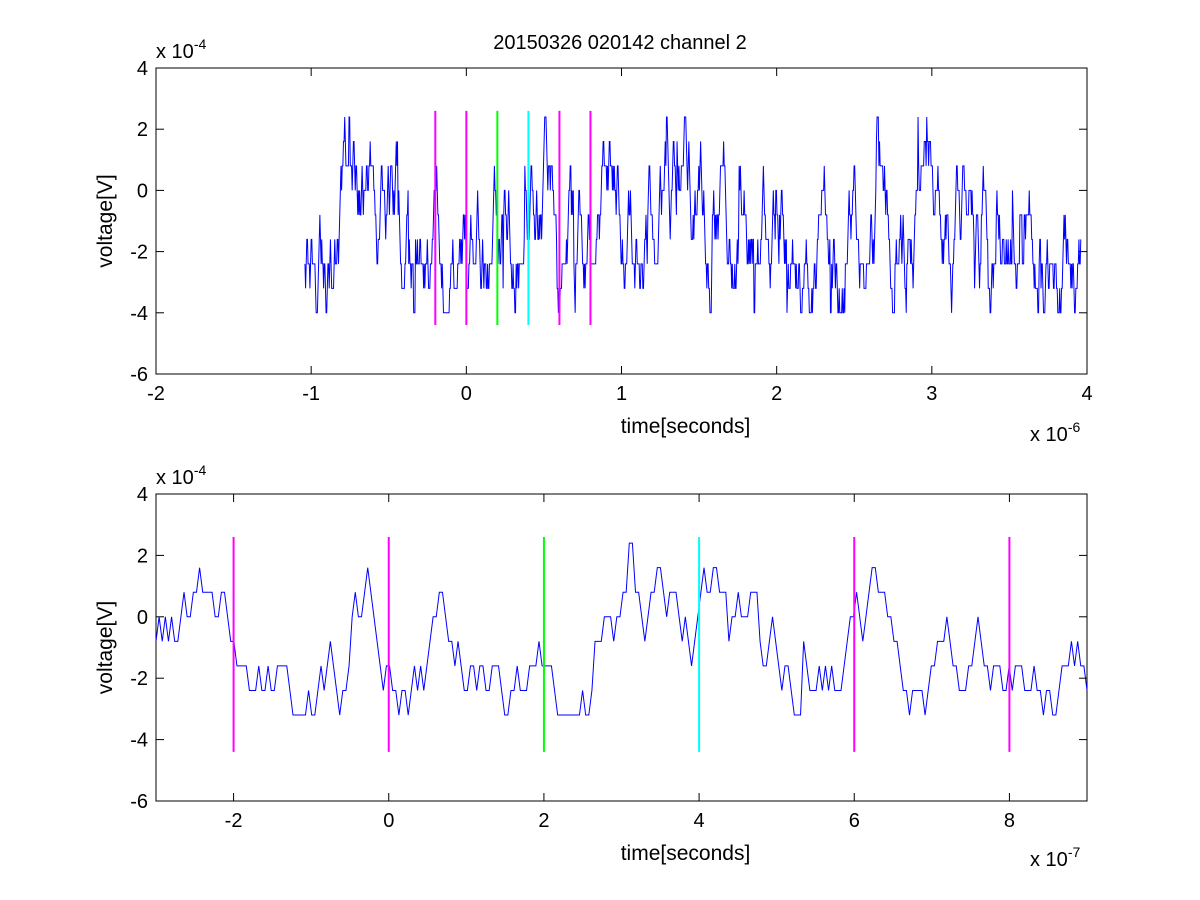 The height and width of the screenshot is (900, 1200). What do you see at coordinates (931, 394) in the screenshot?
I see `x-tick-label: 3` at bounding box center [931, 394].